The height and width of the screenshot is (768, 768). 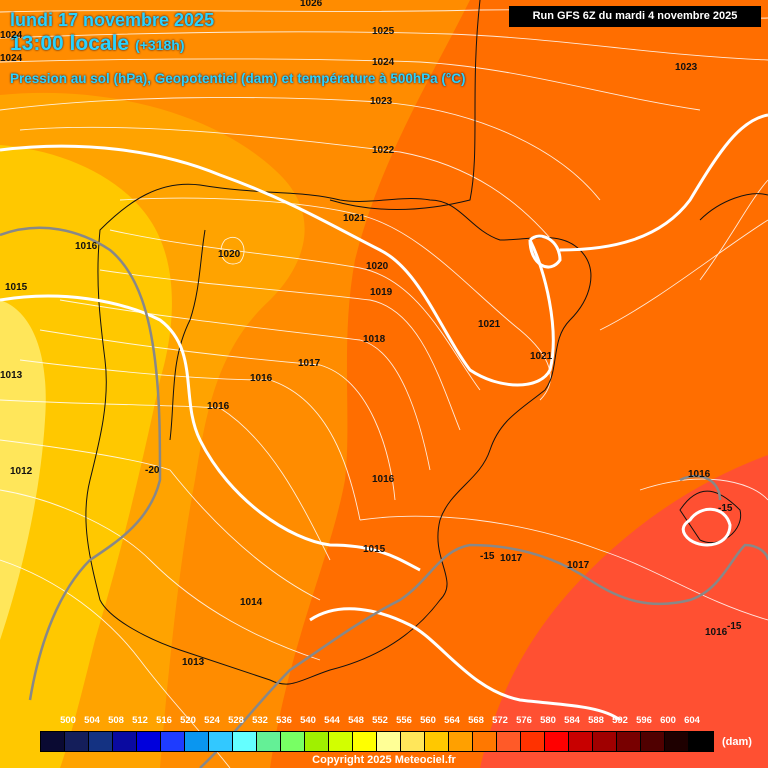 I want to click on isohypse-loop, so click(x=545, y=251).